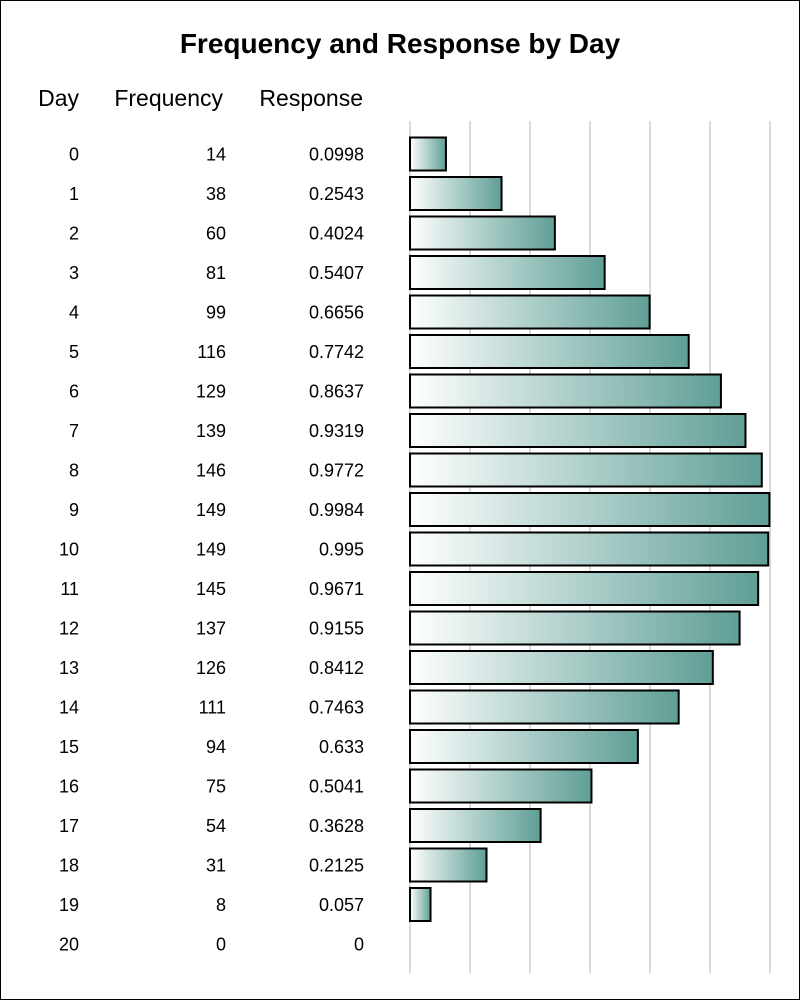 Image resolution: width=800 pixels, height=1000 pixels. I want to click on day-label-17: 17, so click(69, 826).